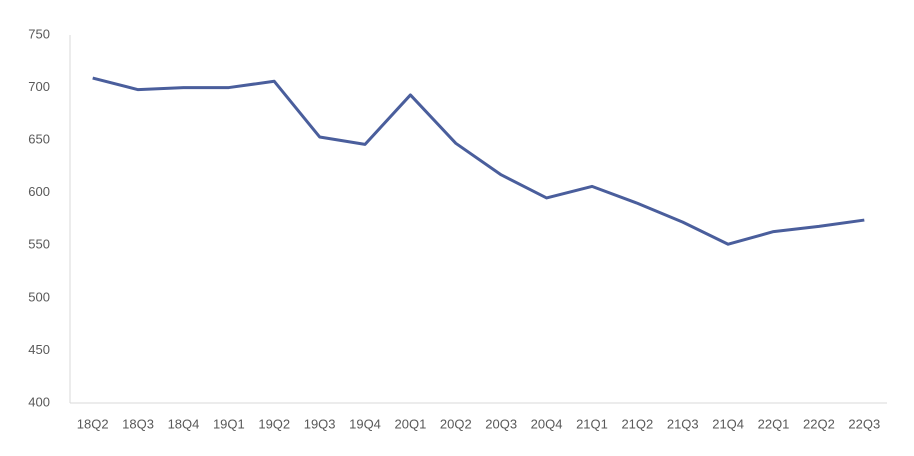  What do you see at coordinates (411, 423) in the screenshot?
I see `x-tick-label: 20Q1` at bounding box center [411, 423].